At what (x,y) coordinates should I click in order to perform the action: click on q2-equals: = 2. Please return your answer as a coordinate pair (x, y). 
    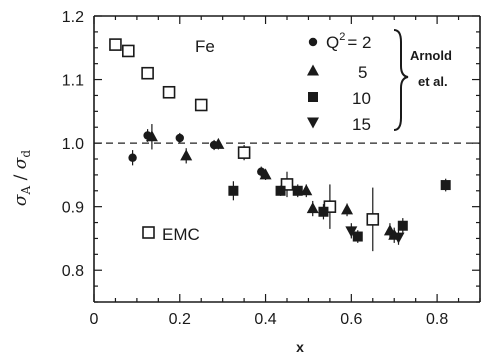
    Looking at the image, I should click on (359, 42).